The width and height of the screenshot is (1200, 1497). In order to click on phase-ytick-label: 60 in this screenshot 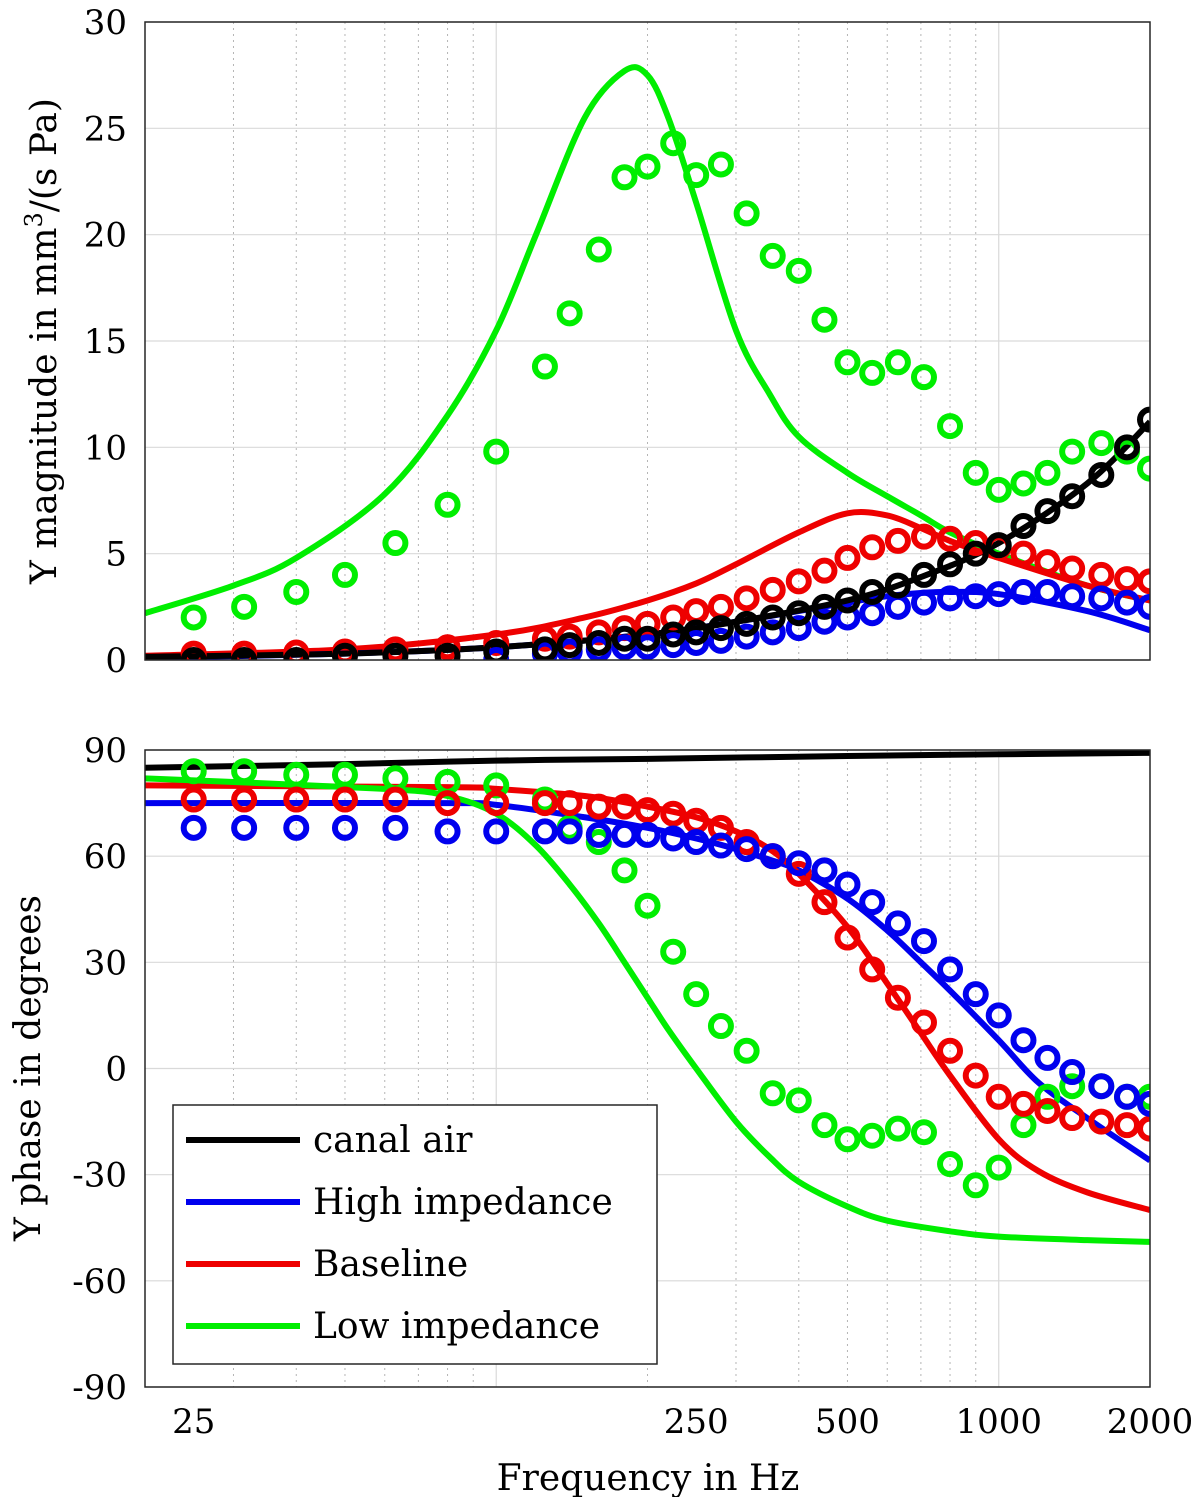, I will do `click(105, 857)`.